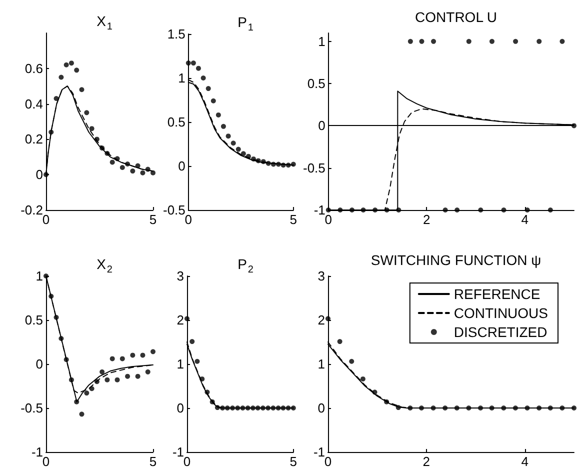 This screenshot has height=476, width=578. What do you see at coordinates (501, 332) in the screenshot?
I see `legend-label: DISCRETIZED` at bounding box center [501, 332].